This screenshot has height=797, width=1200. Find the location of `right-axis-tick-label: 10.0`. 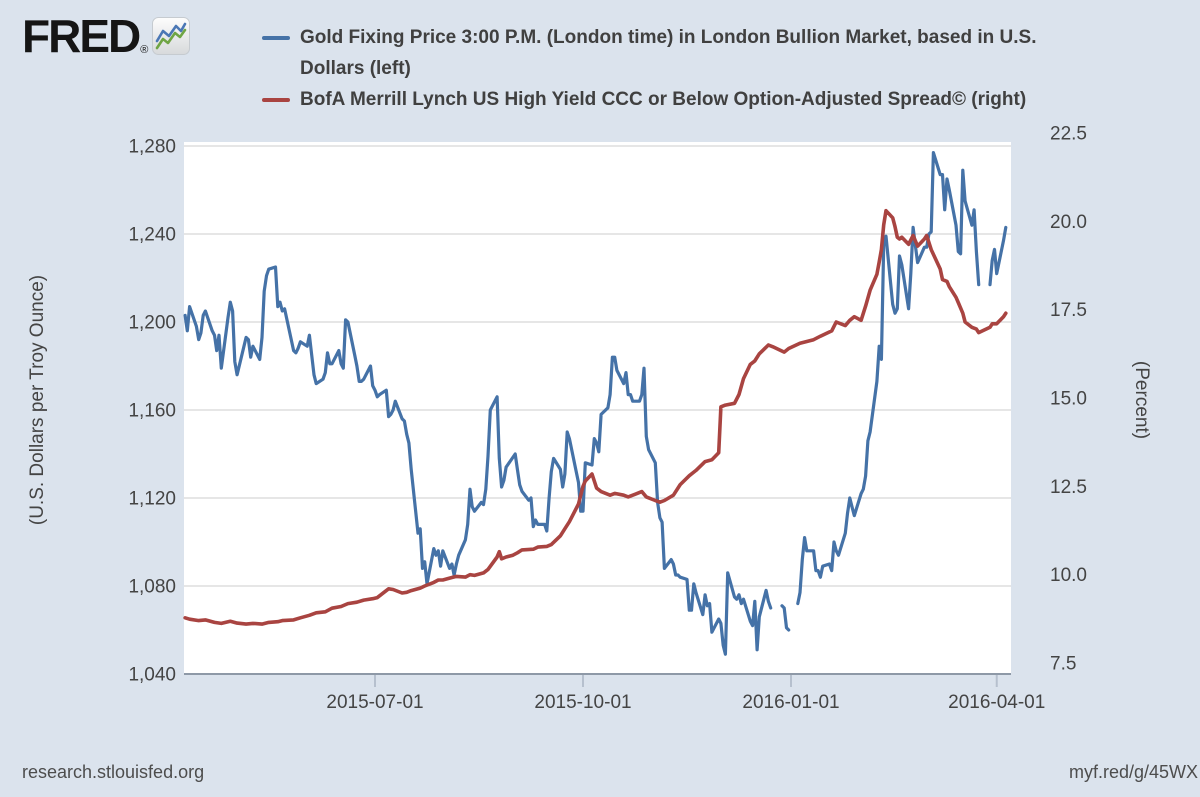

right-axis-tick-label: 10.0 is located at coordinates (1068, 575).